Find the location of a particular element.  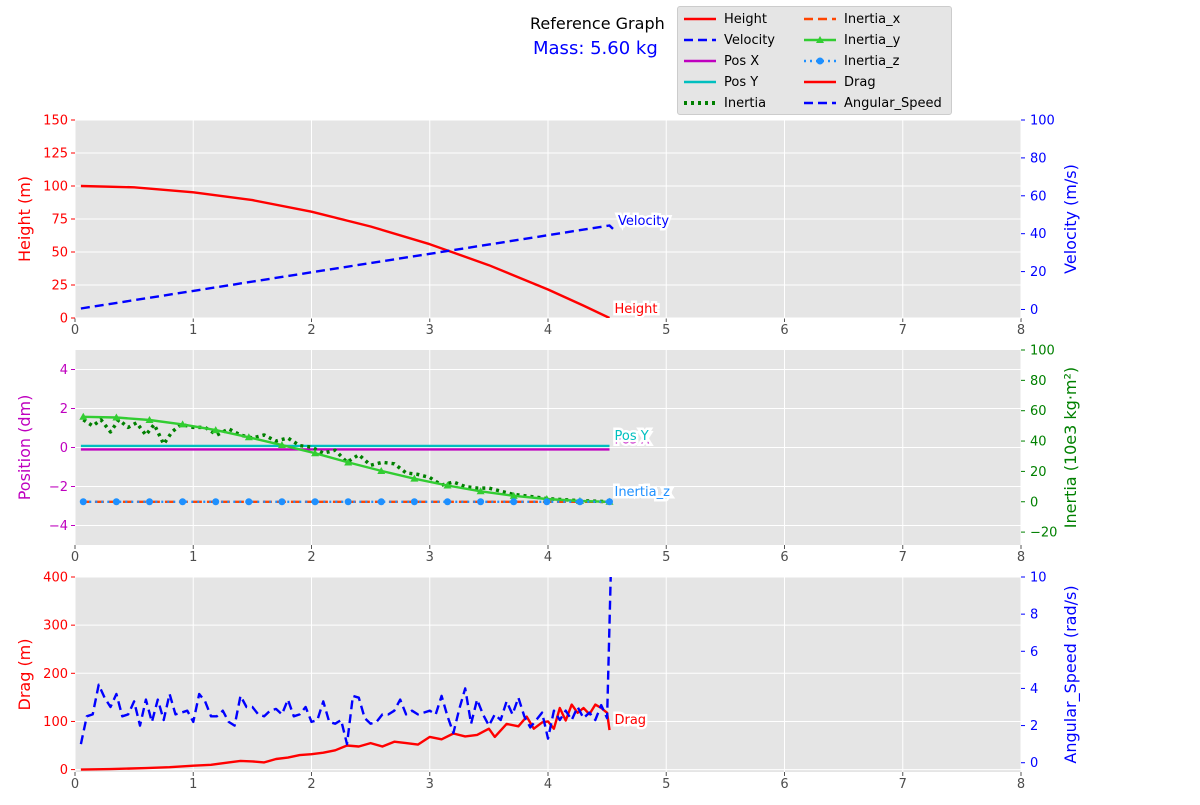

right-tick-label: 20 is located at coordinates (1038, 272).